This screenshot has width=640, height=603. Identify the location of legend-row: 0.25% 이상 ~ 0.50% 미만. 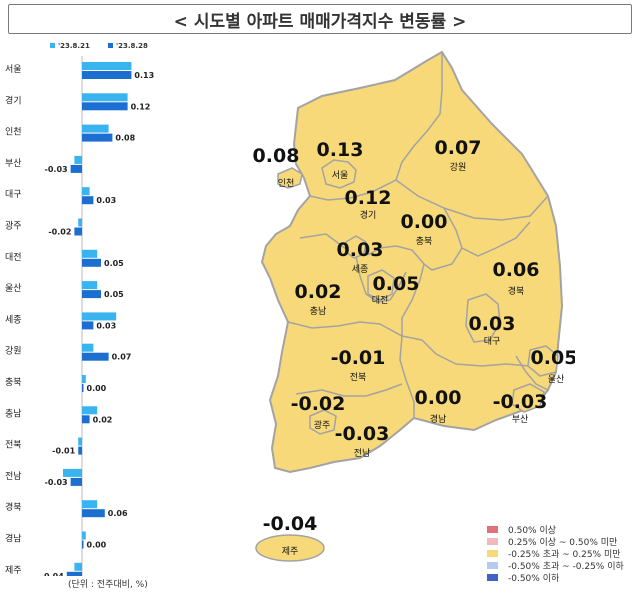
(555, 541).